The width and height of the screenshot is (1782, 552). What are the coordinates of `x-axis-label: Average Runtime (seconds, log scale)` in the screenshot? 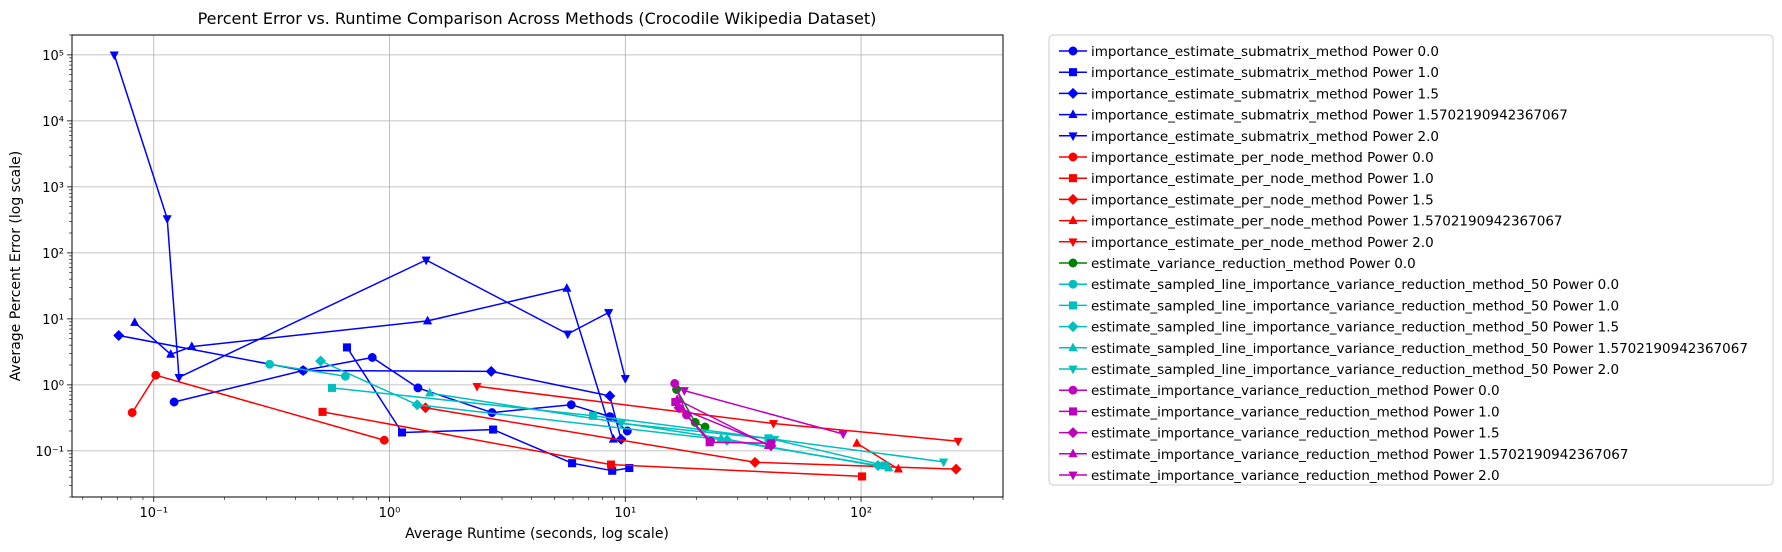 It's located at (537, 534).